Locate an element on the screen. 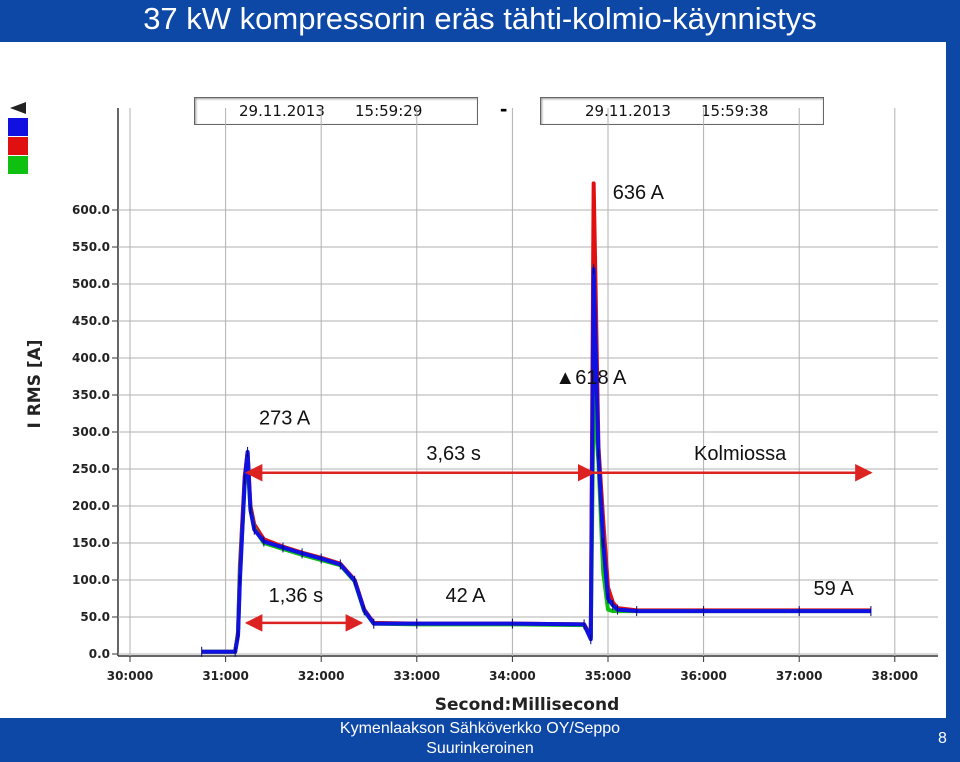 The image size is (960, 762). x-tick-label: 33:000 is located at coordinates (417, 676).